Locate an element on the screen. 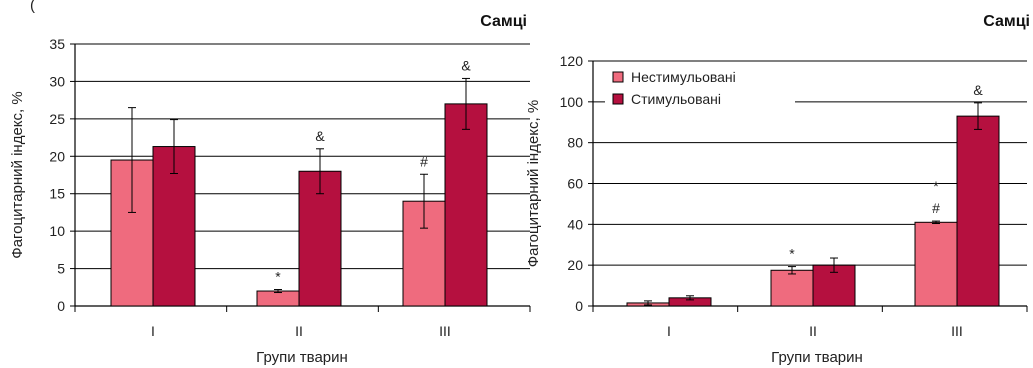  y-tick-label: 60 is located at coordinates (575, 184).